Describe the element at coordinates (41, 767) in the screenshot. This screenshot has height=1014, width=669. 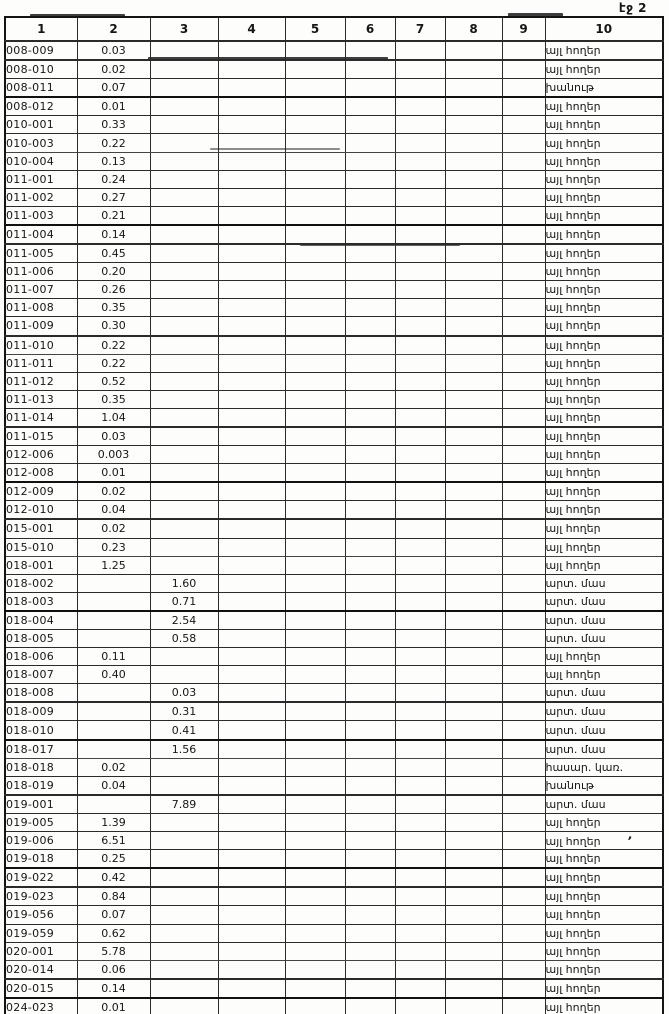
I see `cell-parcel-code: 018-018` at that location.